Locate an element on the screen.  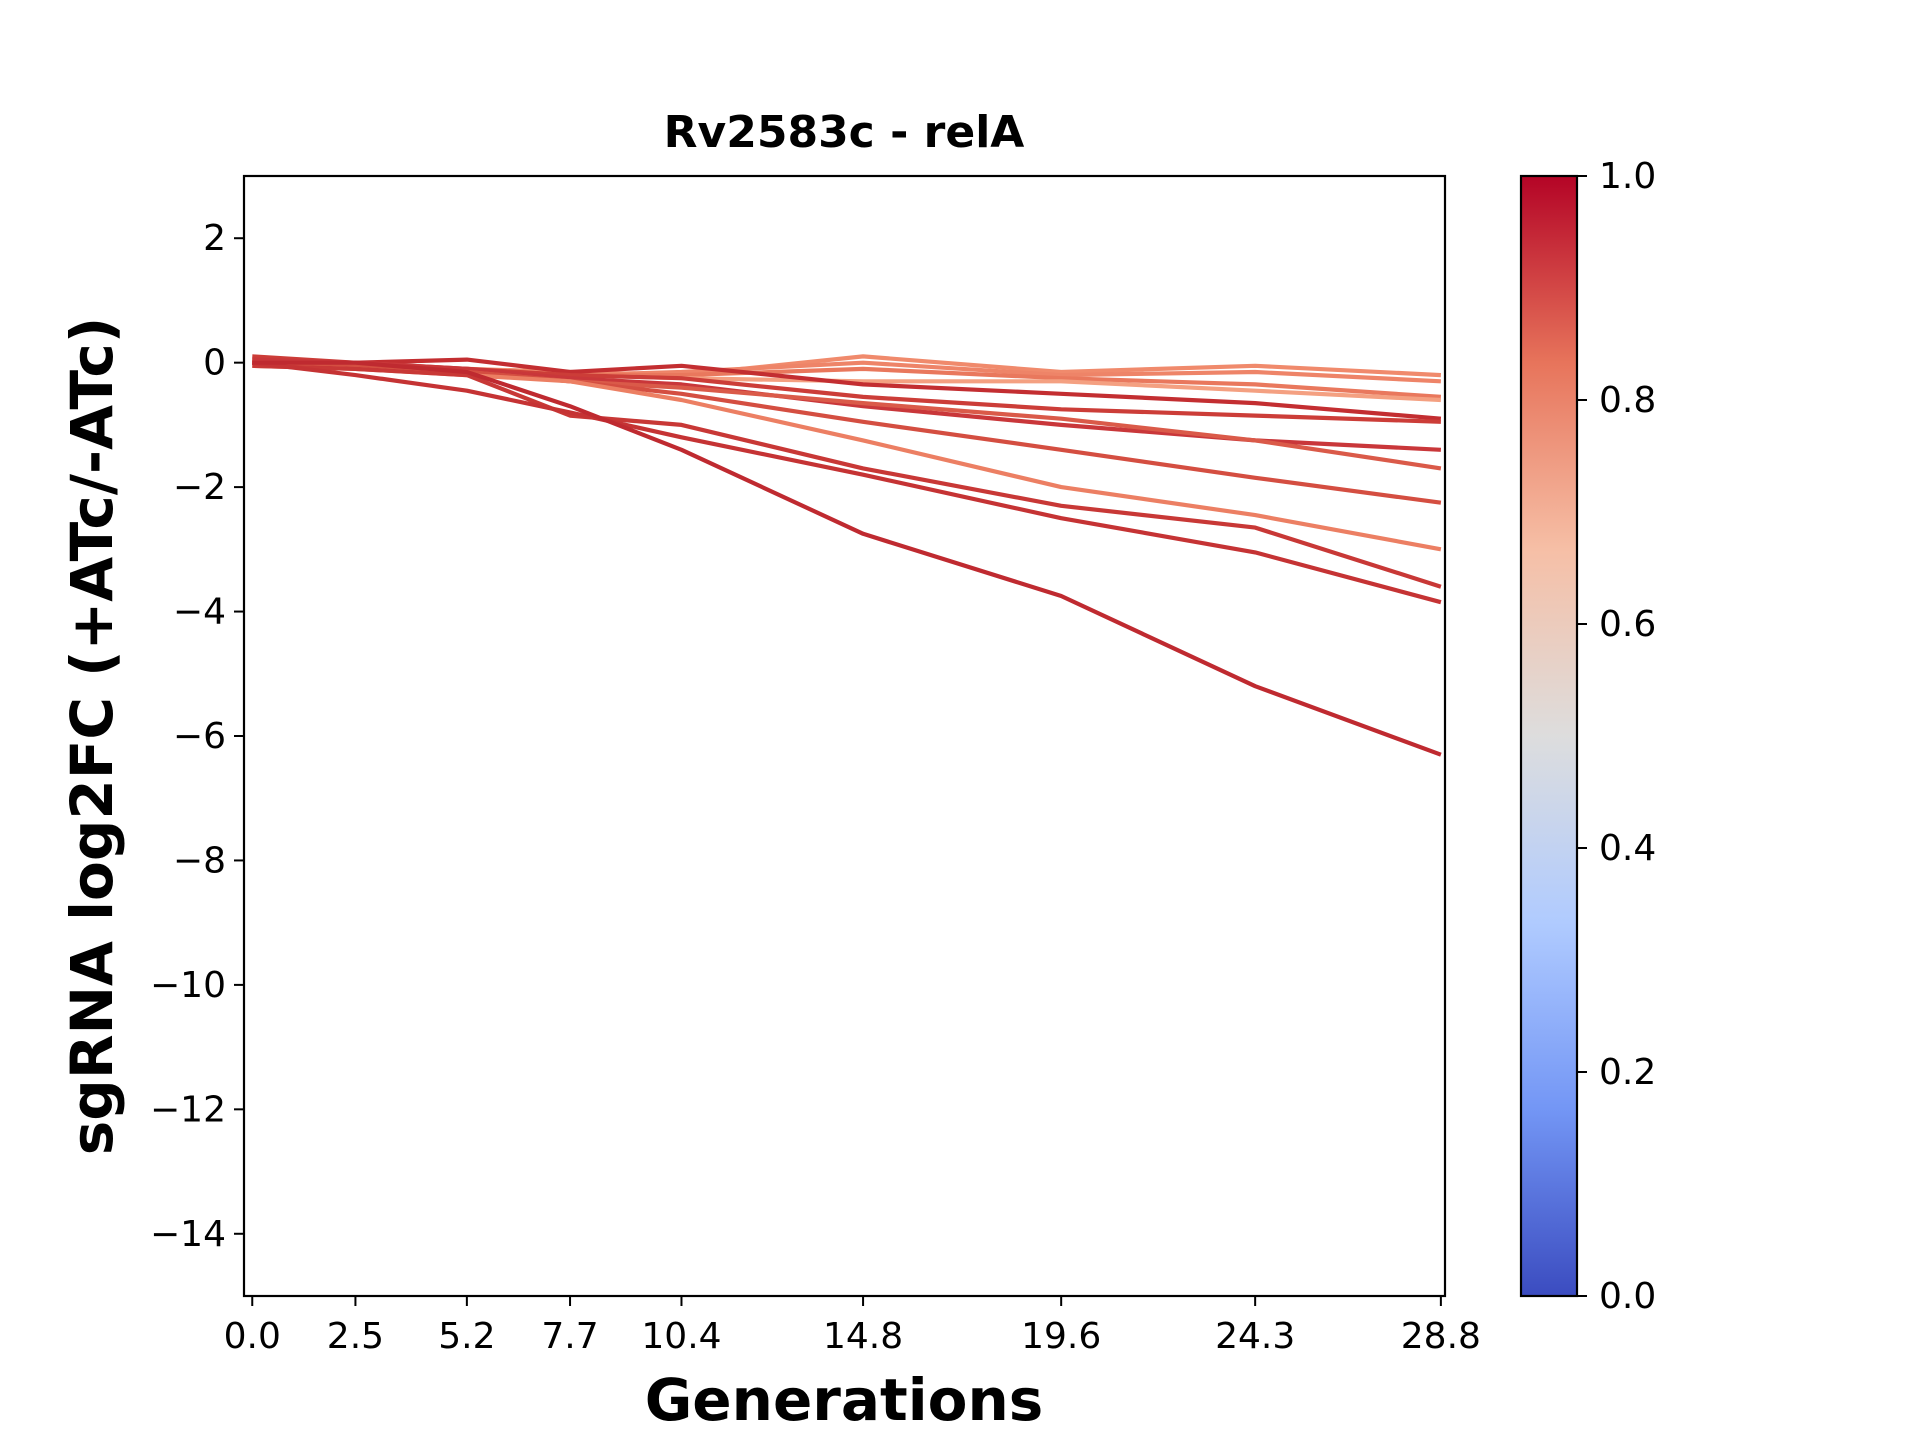
chart-title: Rv2583c - relA is located at coordinates (844, 132).